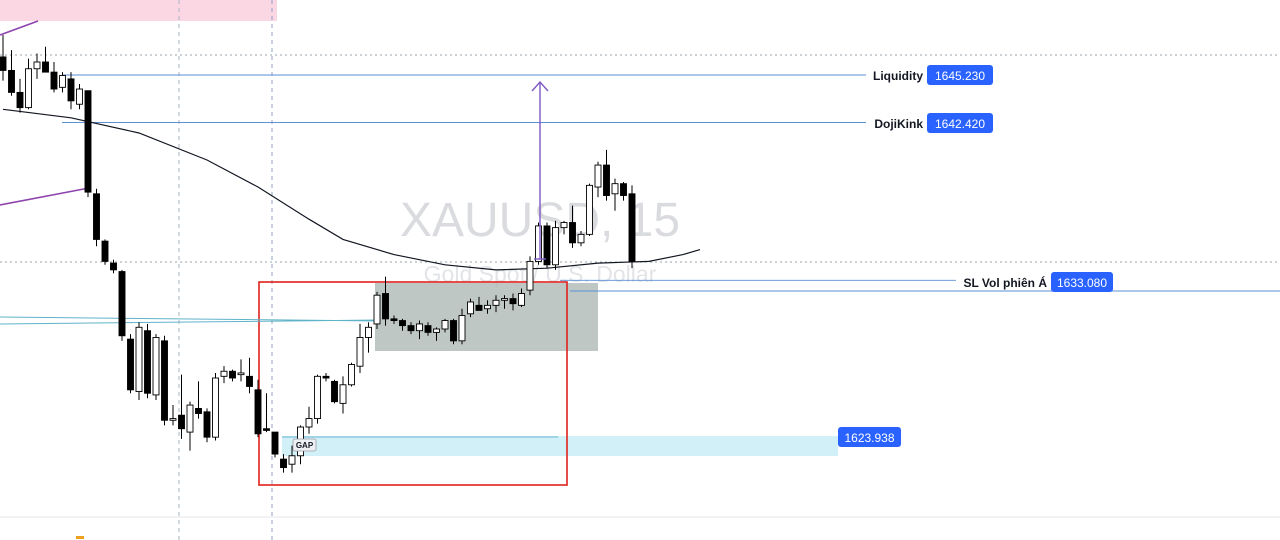 This screenshot has height=540, width=1280. Describe the element at coordinates (560, 446) in the screenshot. I see `gap-zone` at that location.